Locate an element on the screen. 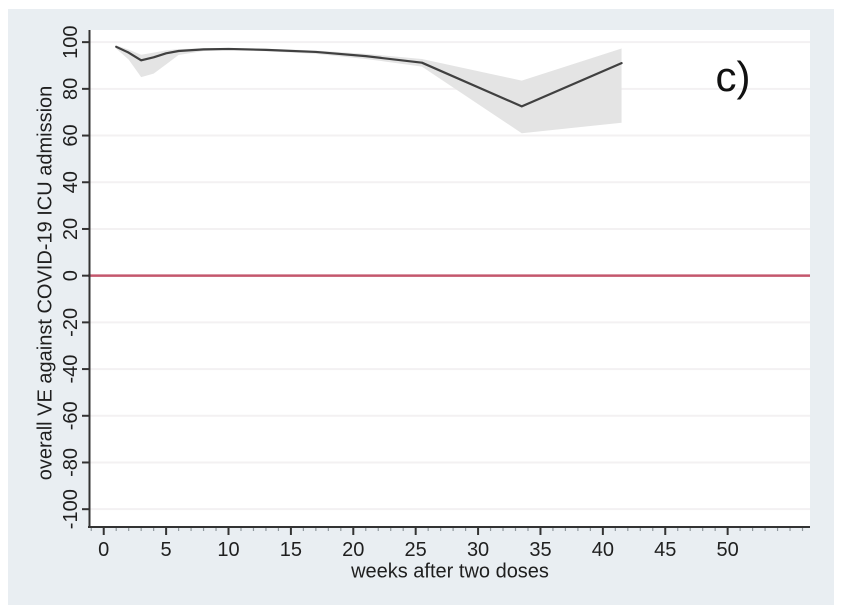 The height and width of the screenshot is (616, 846). y-tick-label: -80 is located at coordinates (71, 462).